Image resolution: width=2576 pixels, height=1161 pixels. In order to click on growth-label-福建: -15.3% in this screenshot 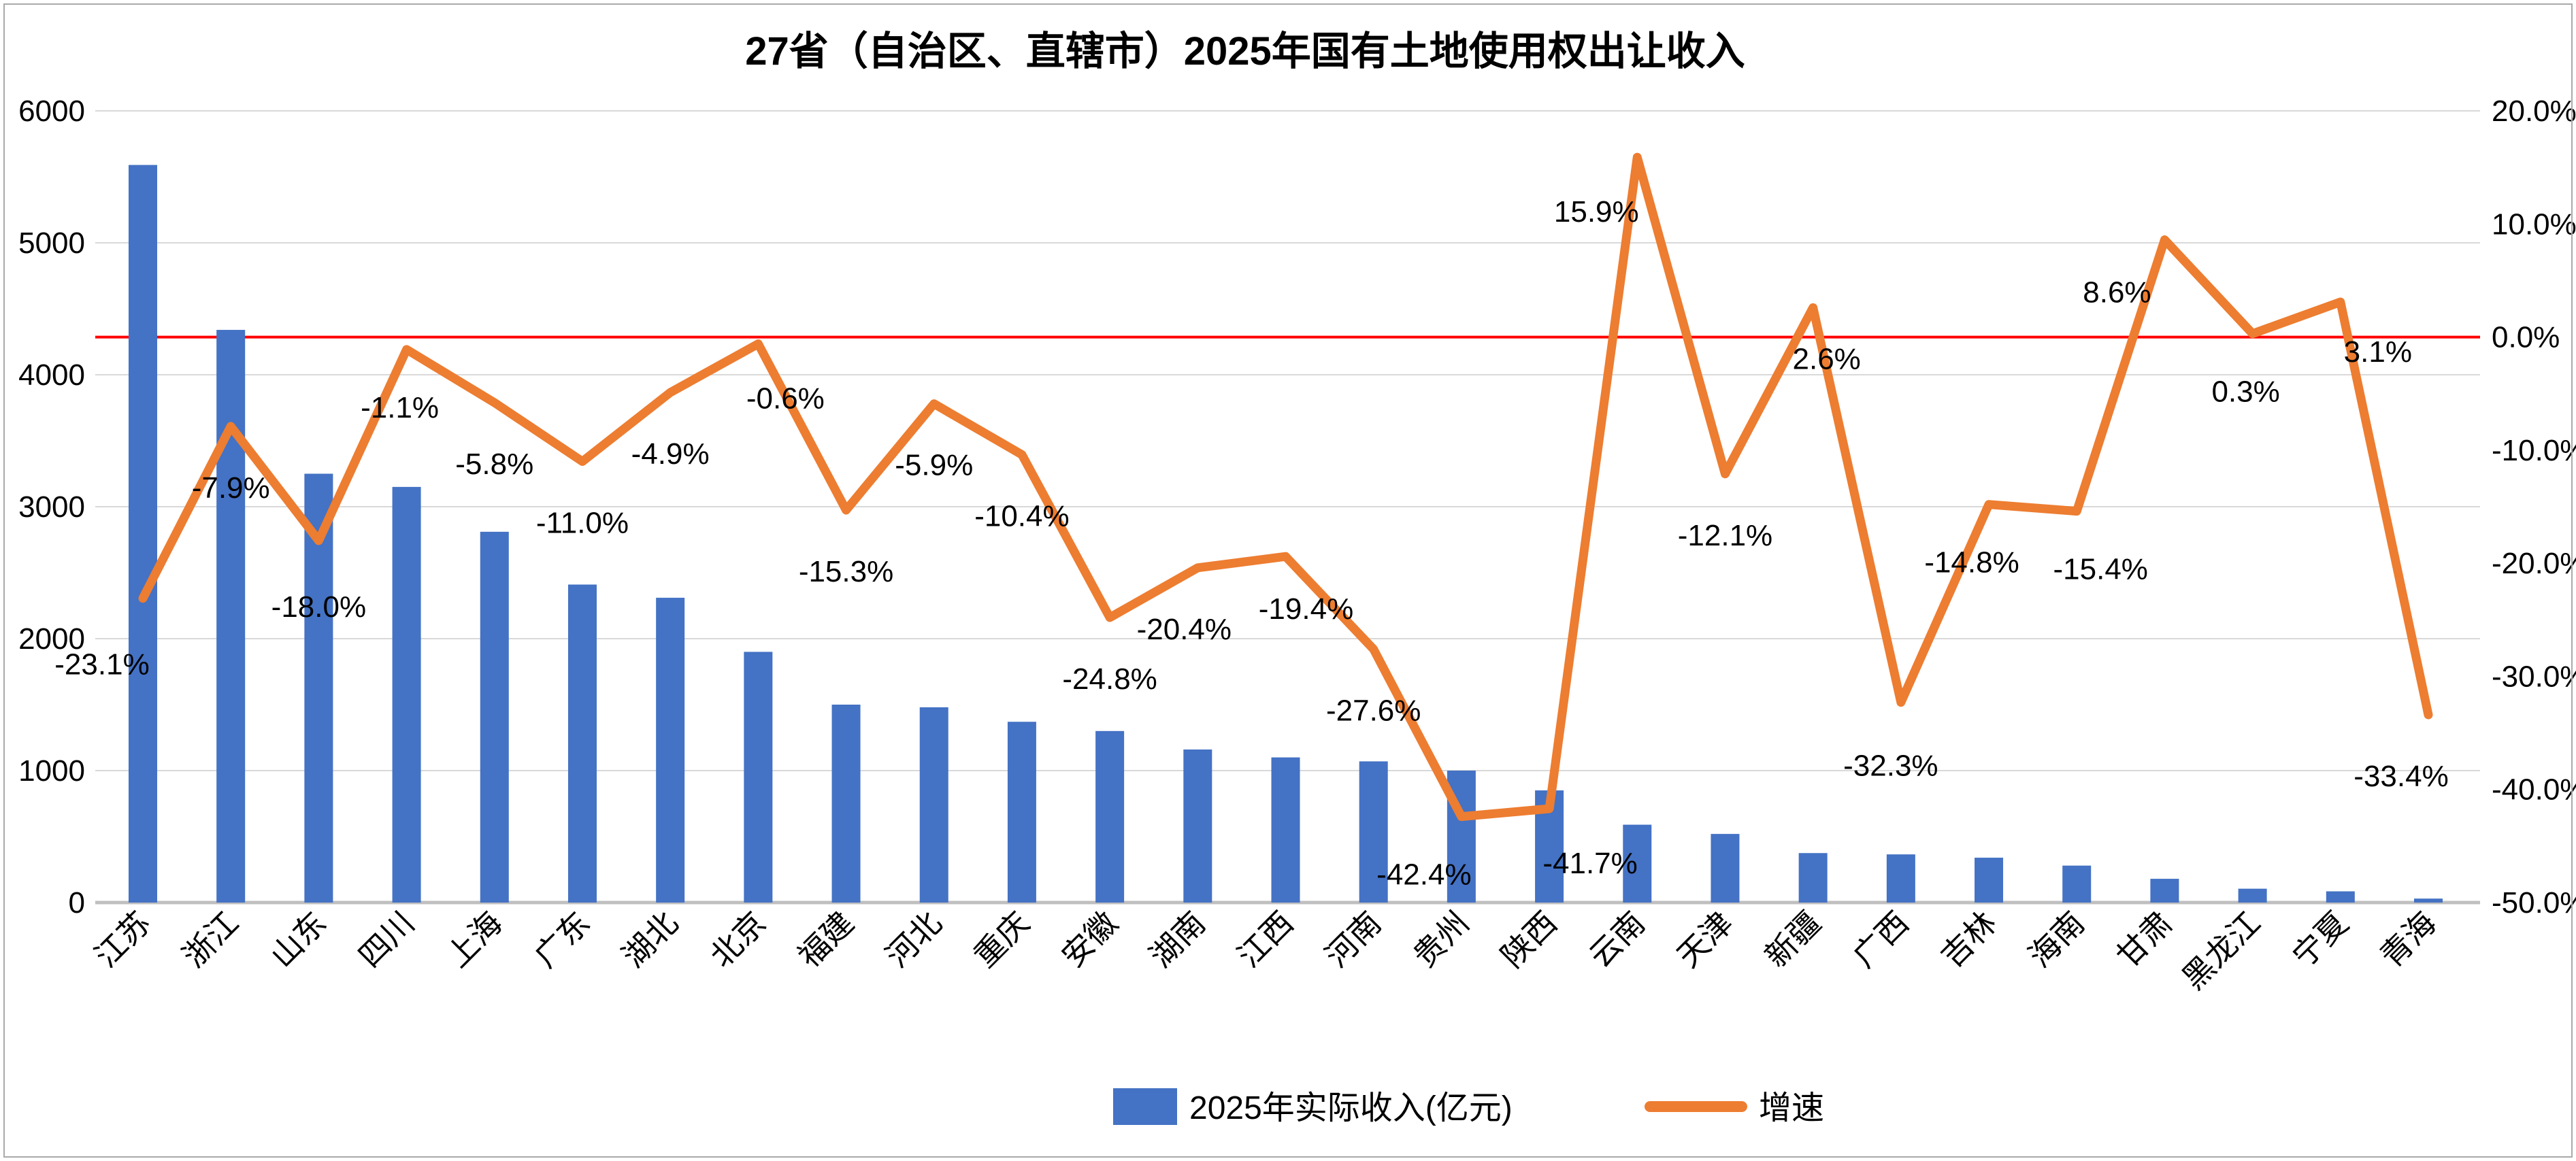, I will do `click(846, 571)`.